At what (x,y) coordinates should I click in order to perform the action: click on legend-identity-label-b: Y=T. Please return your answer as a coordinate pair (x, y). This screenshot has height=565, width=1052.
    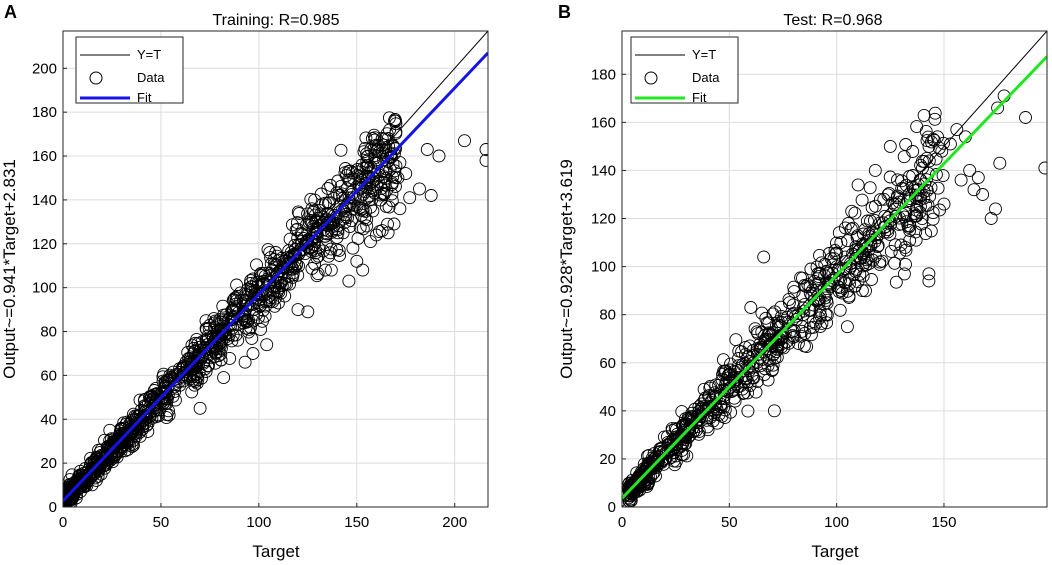
    Looking at the image, I should click on (704, 54).